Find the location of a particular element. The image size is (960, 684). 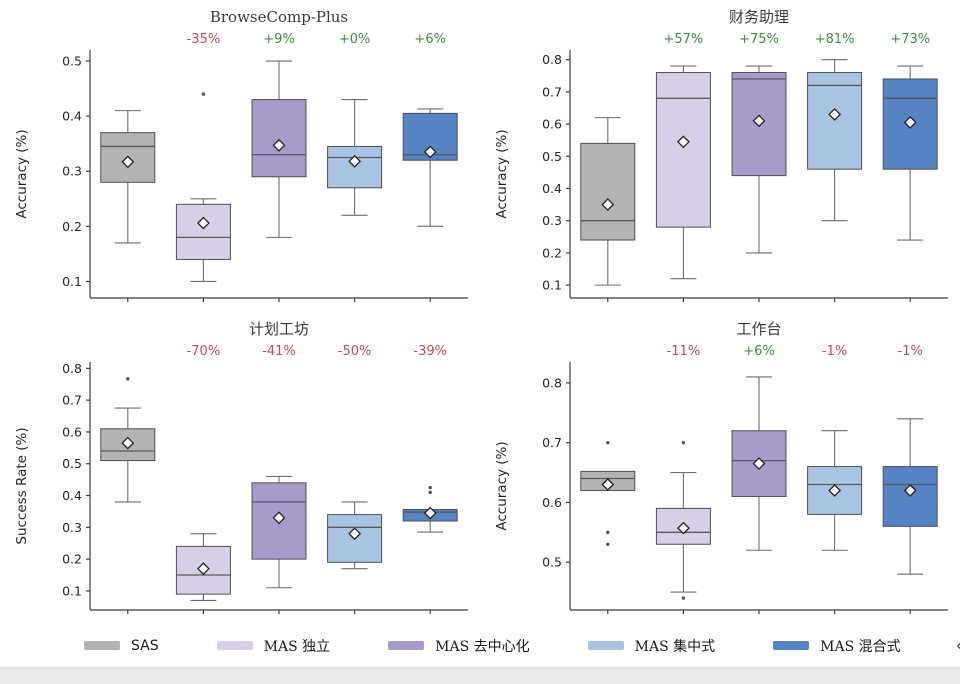

pct-annotation: +81% is located at coordinates (835, 39).